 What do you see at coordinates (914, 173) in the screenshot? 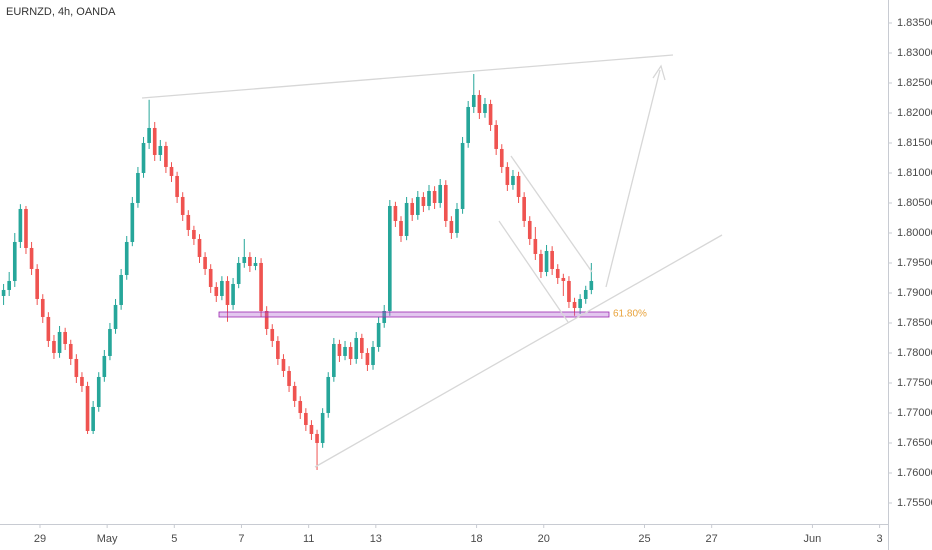
I see `y-tick-label: 1.81000` at bounding box center [914, 173].